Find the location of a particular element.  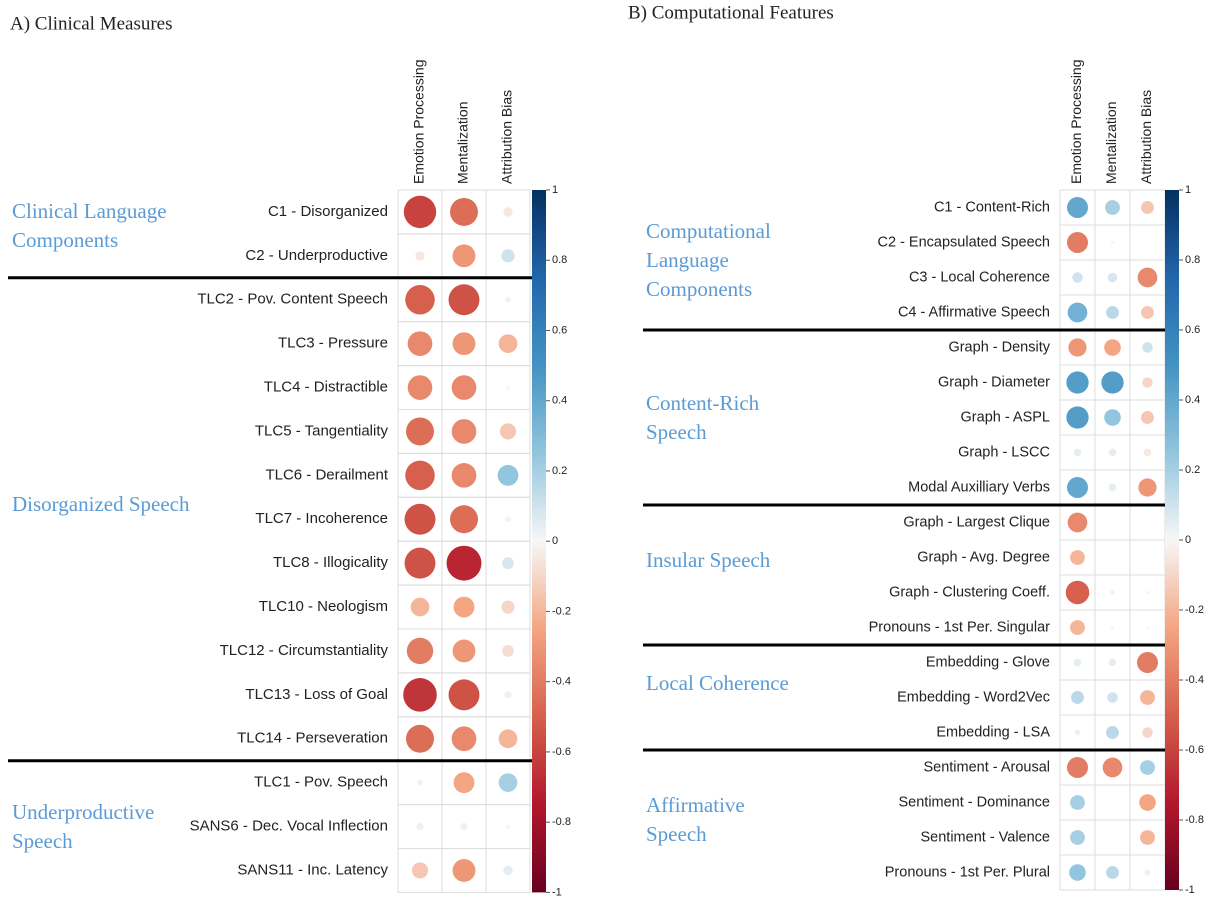

row-label: TLC1 - Pov. Speech is located at coordinates (321, 782).